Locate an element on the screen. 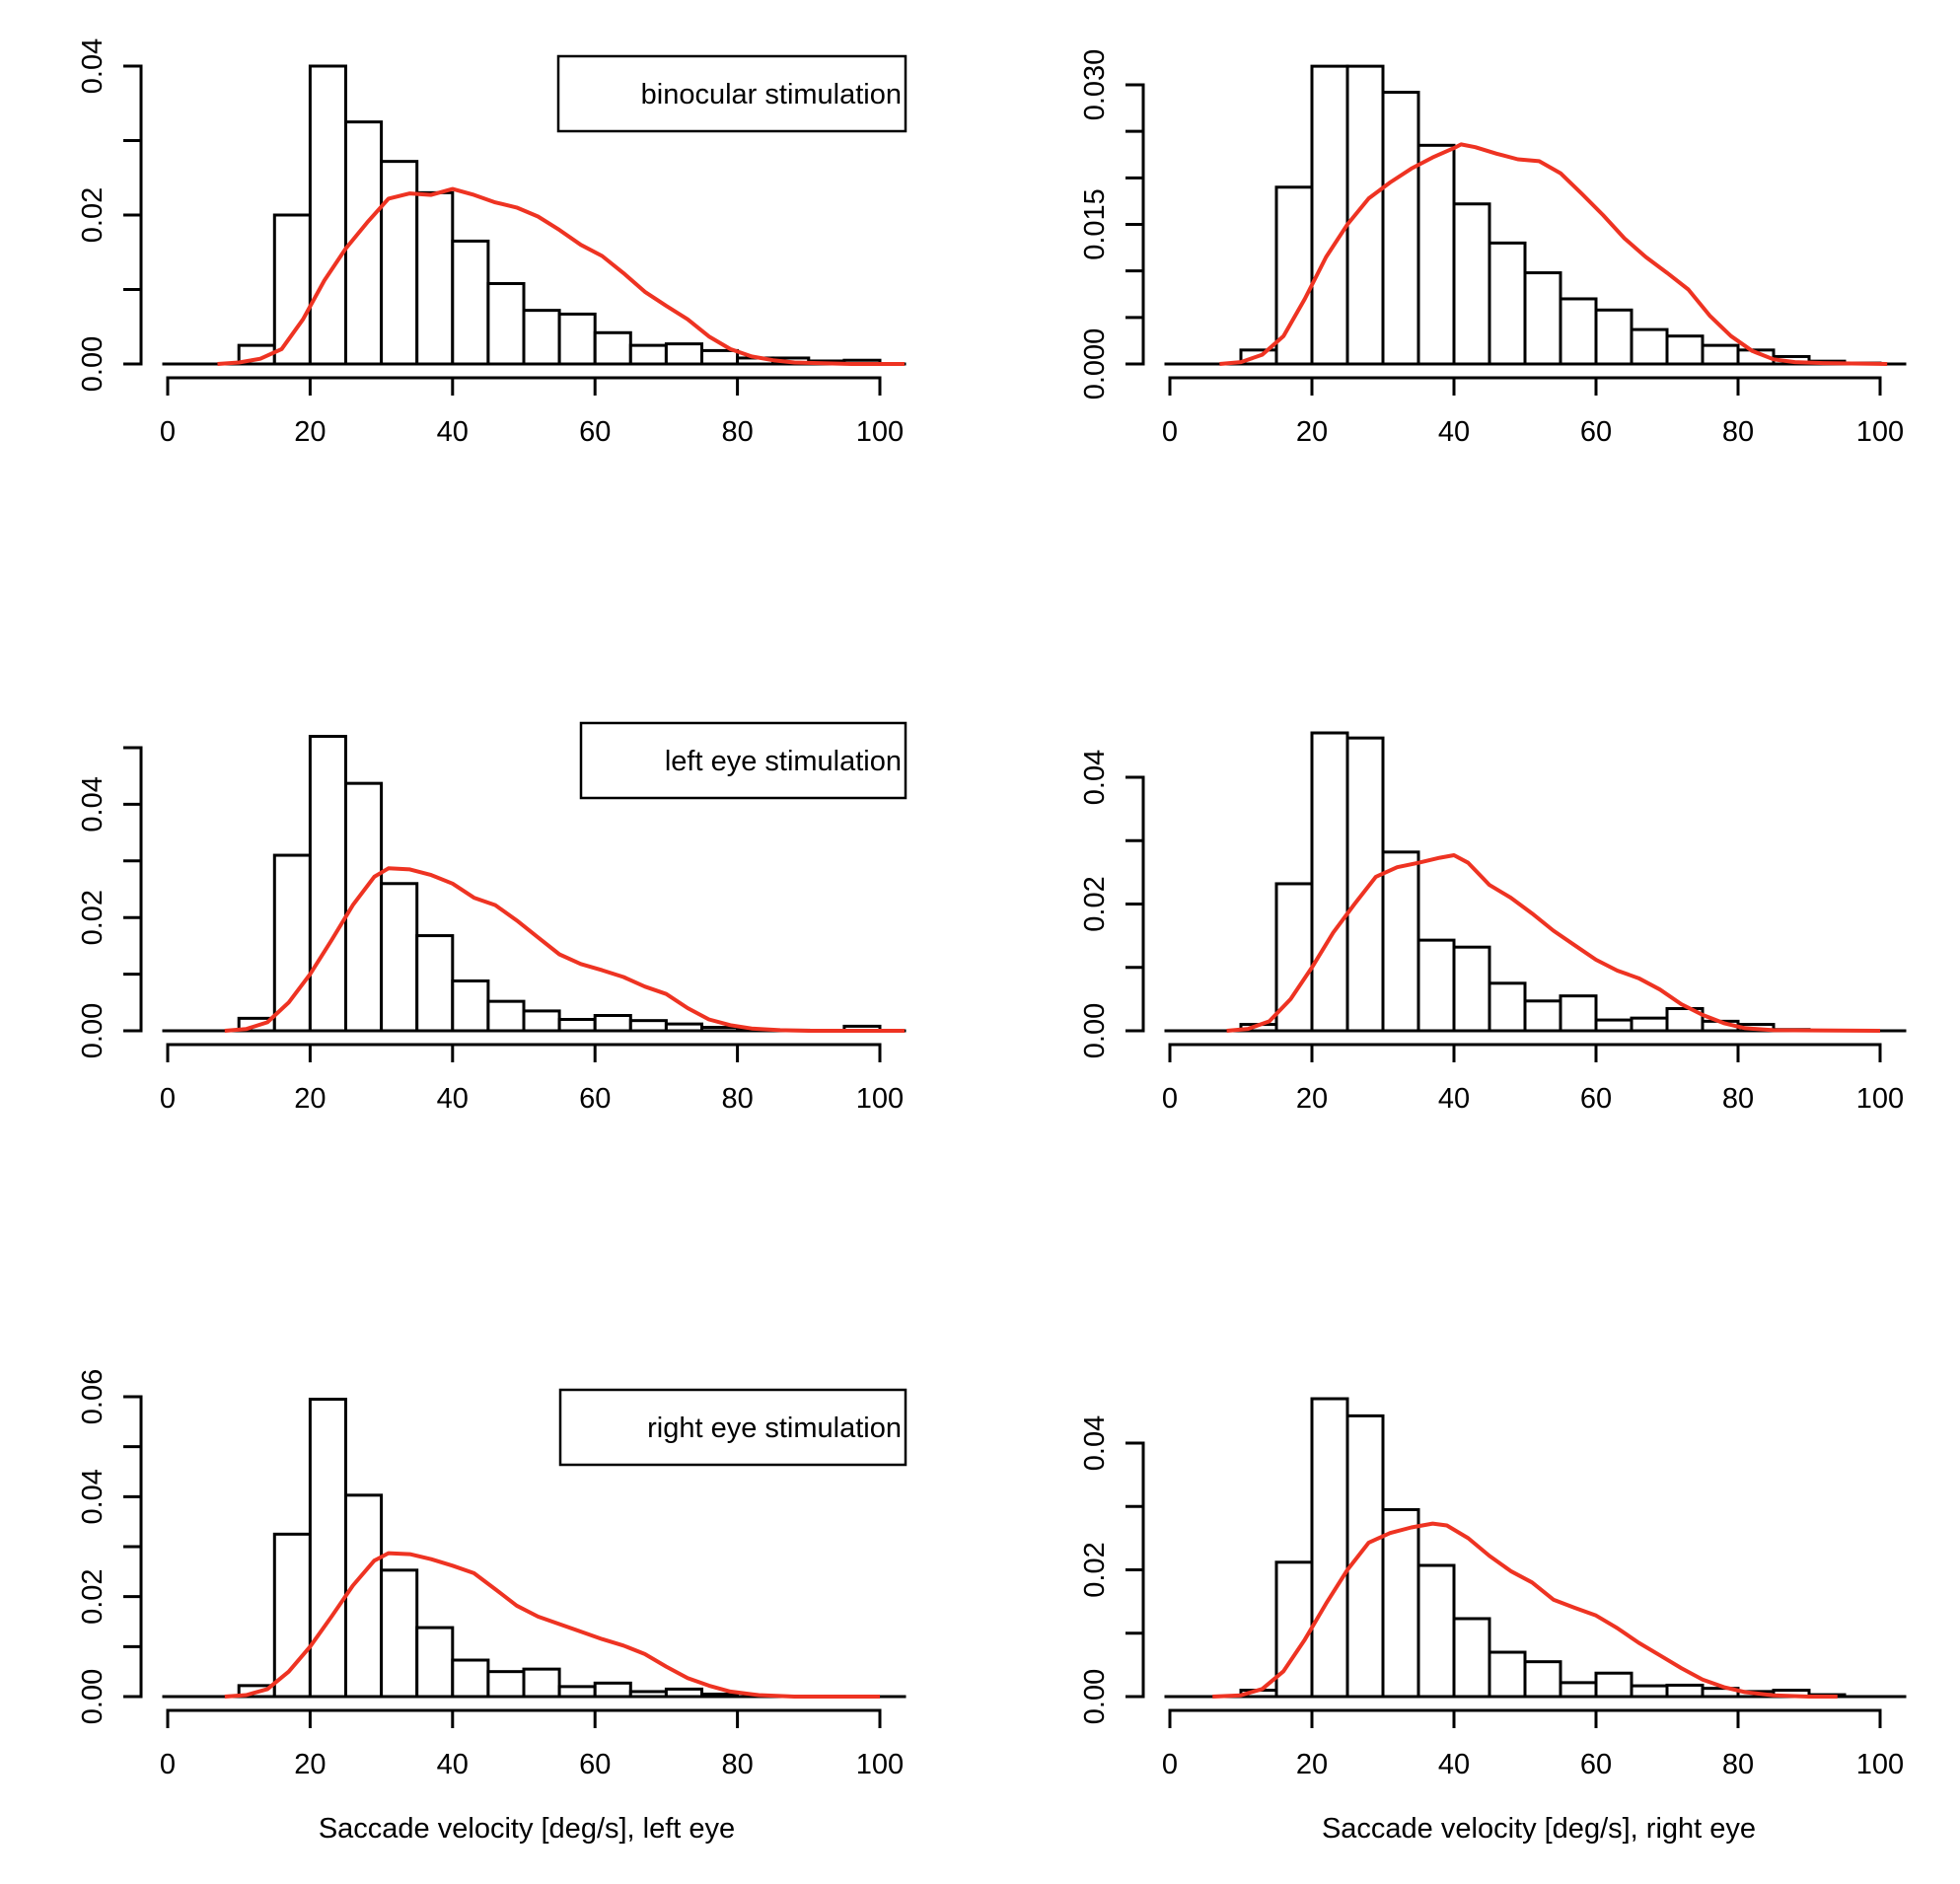  legend-label: left eye stimulation is located at coordinates (783, 762).